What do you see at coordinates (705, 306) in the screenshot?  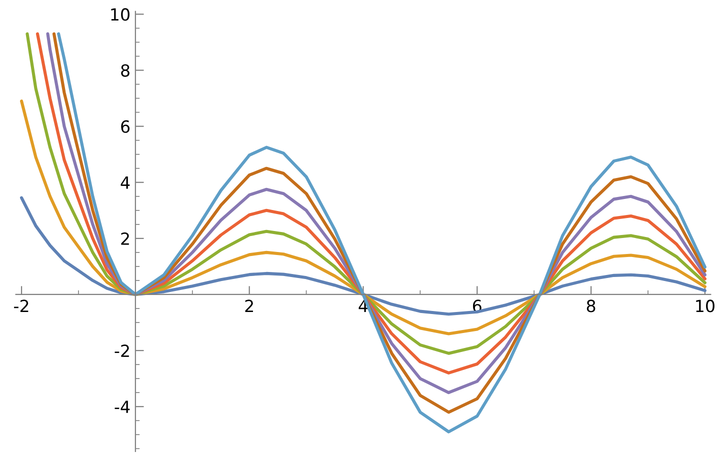 I see `x-tick-label: 10` at bounding box center [705, 306].